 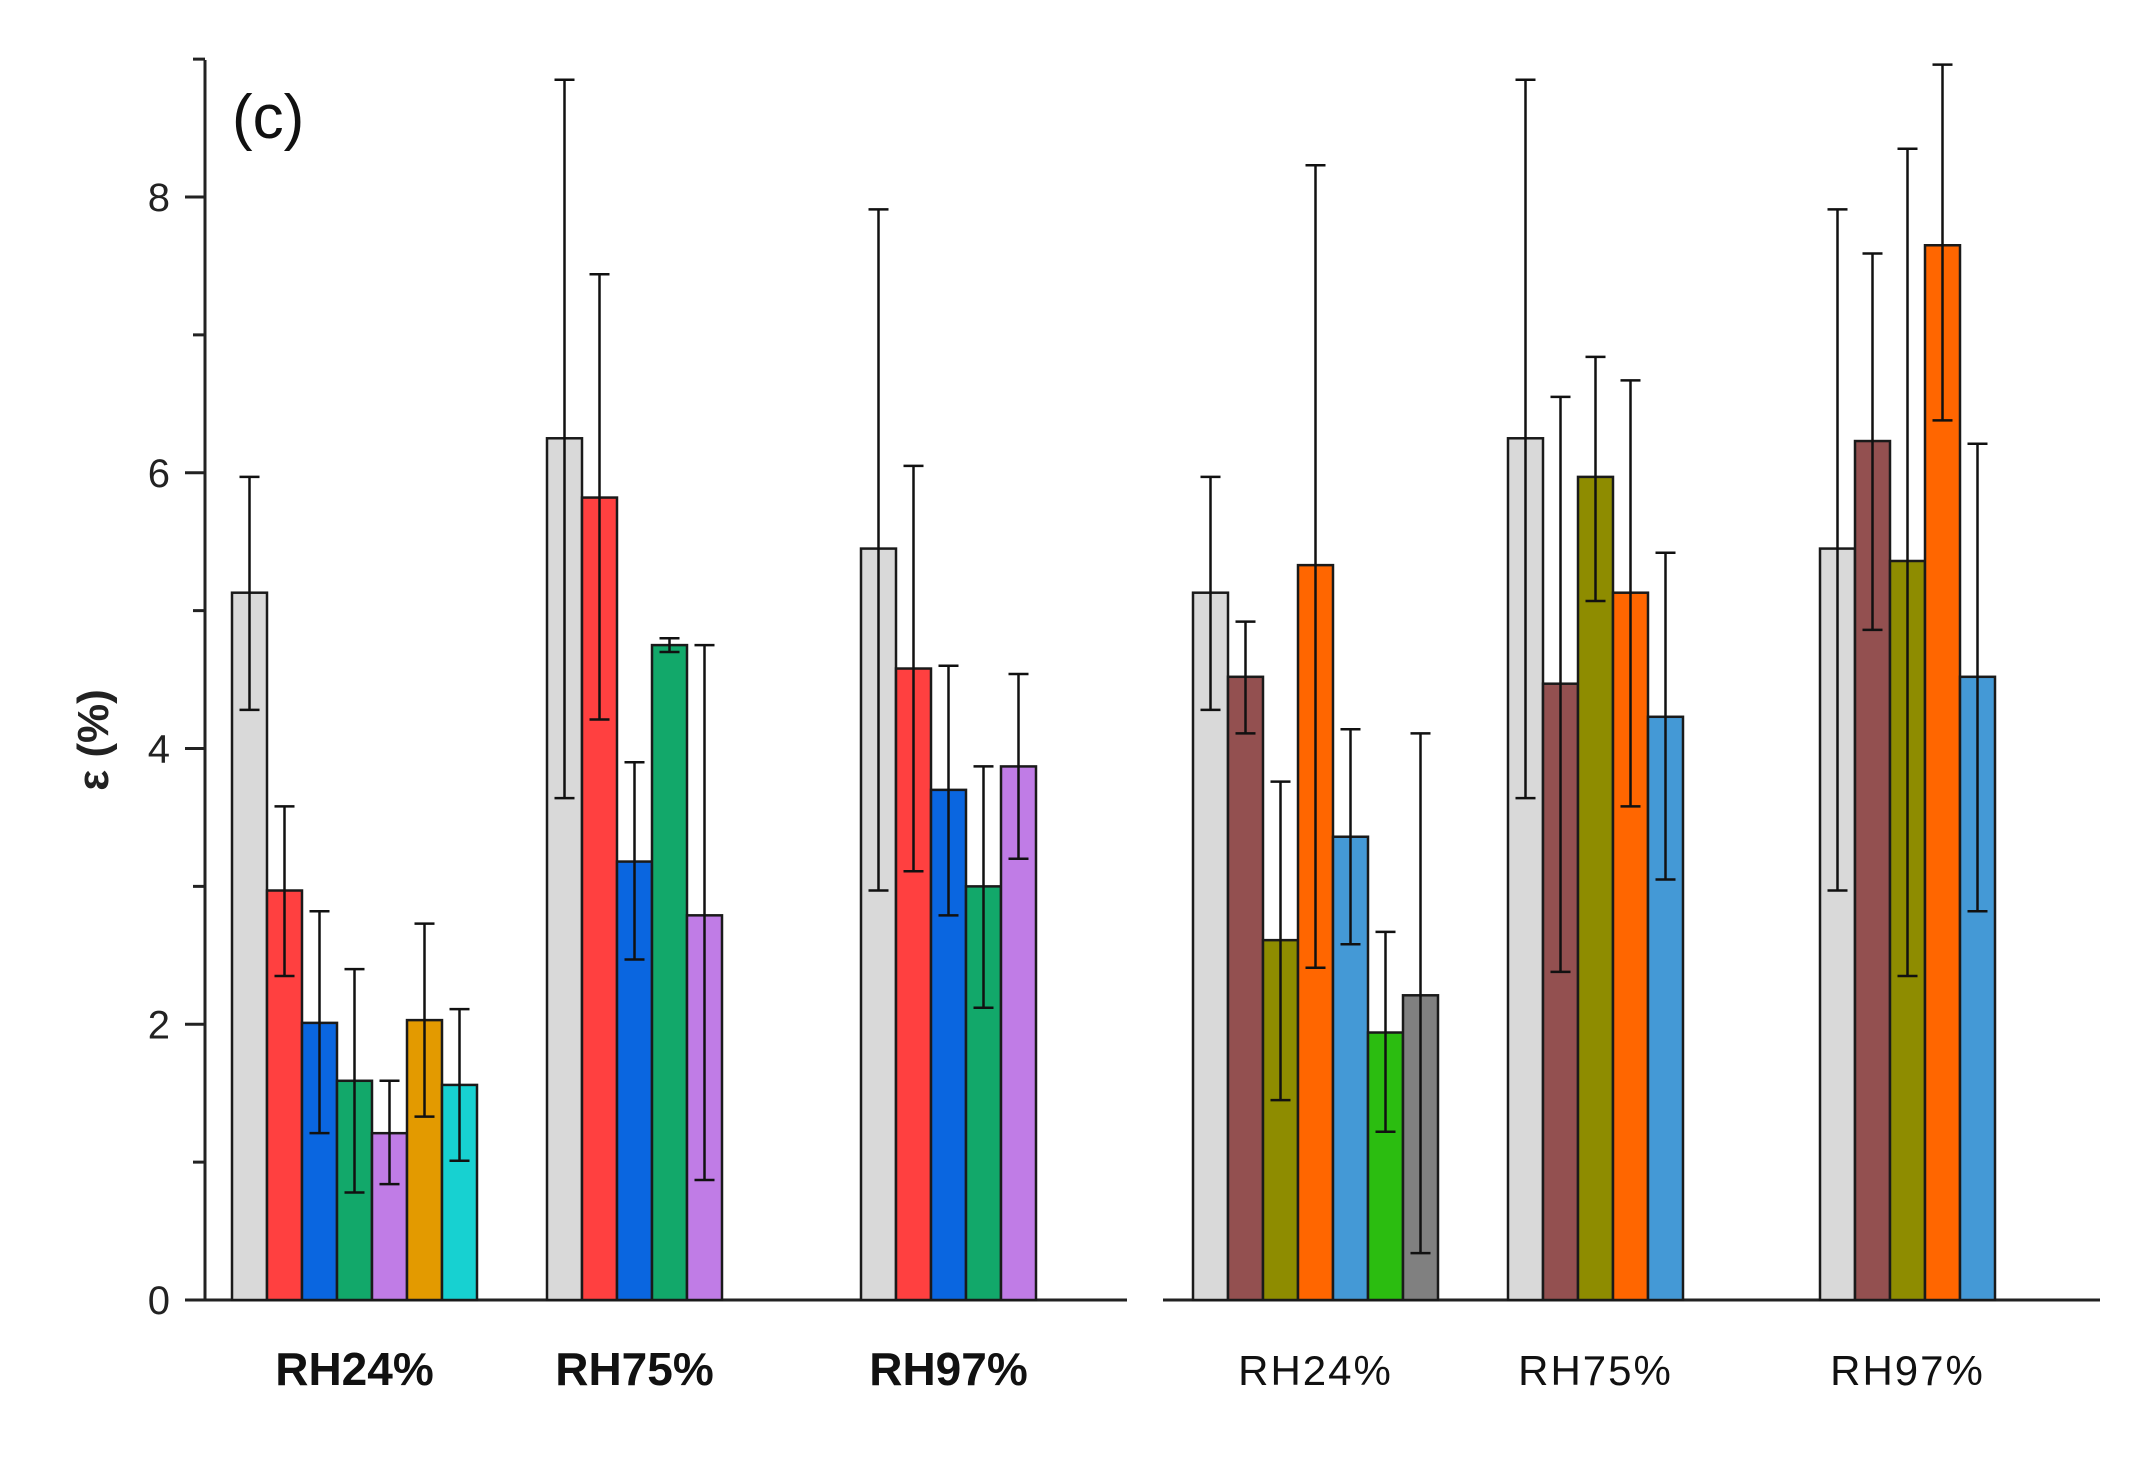 I want to click on y-tick-label: 4, so click(x=159, y=750).